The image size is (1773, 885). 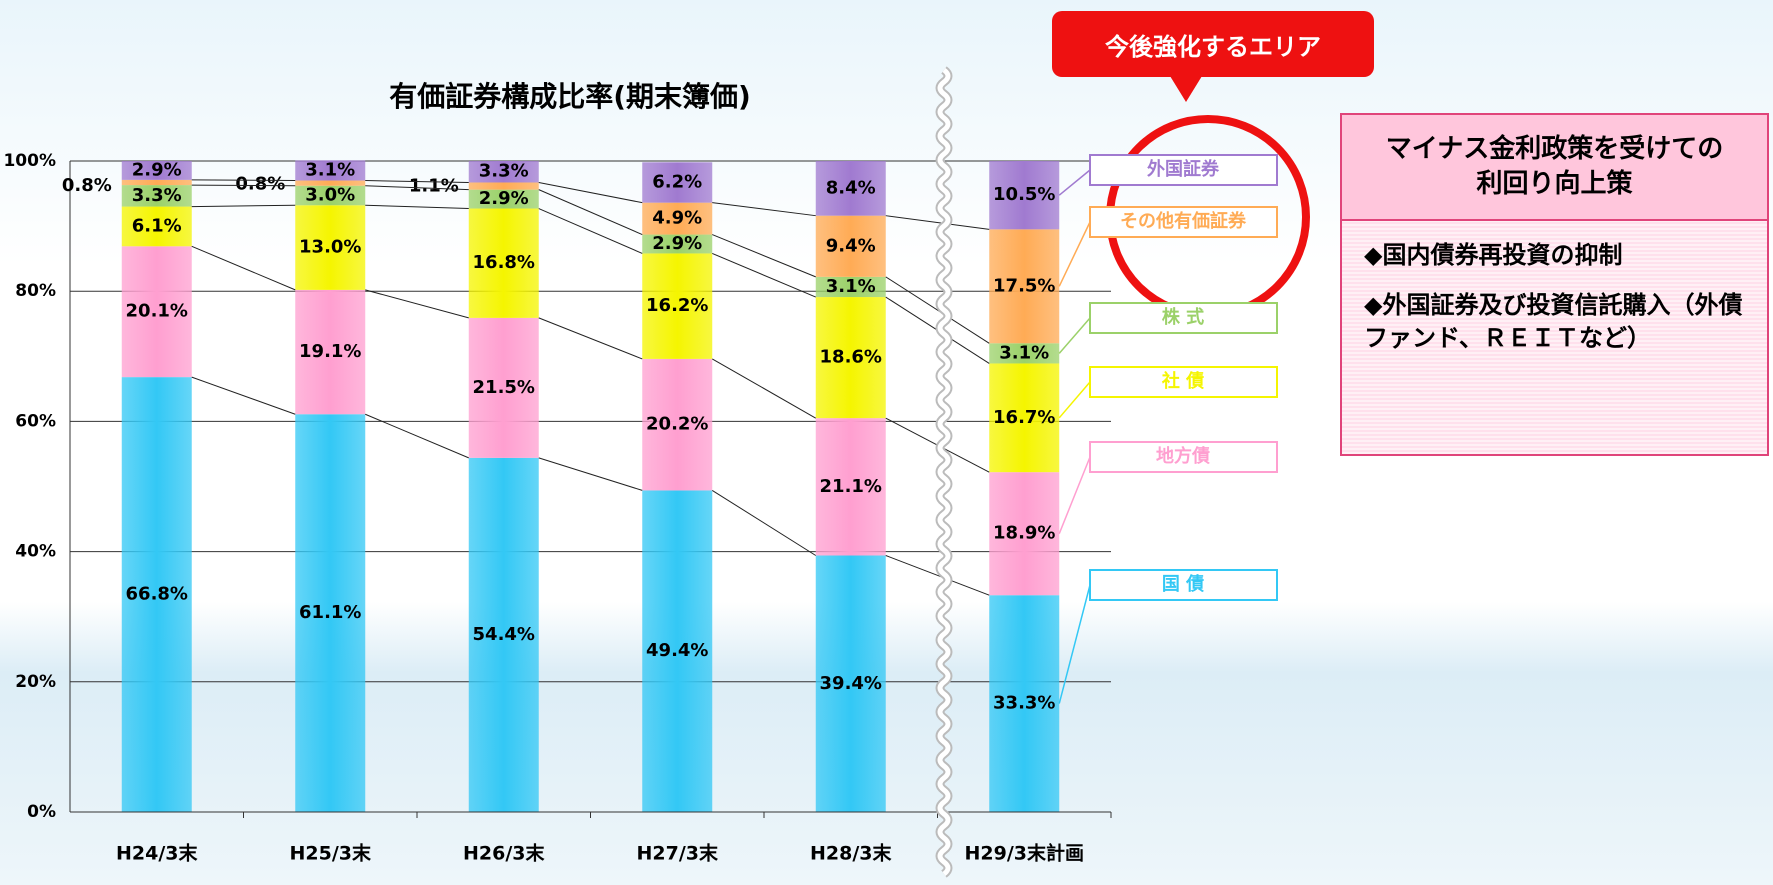 I want to click on value-label: 20.2%, so click(x=677, y=424).